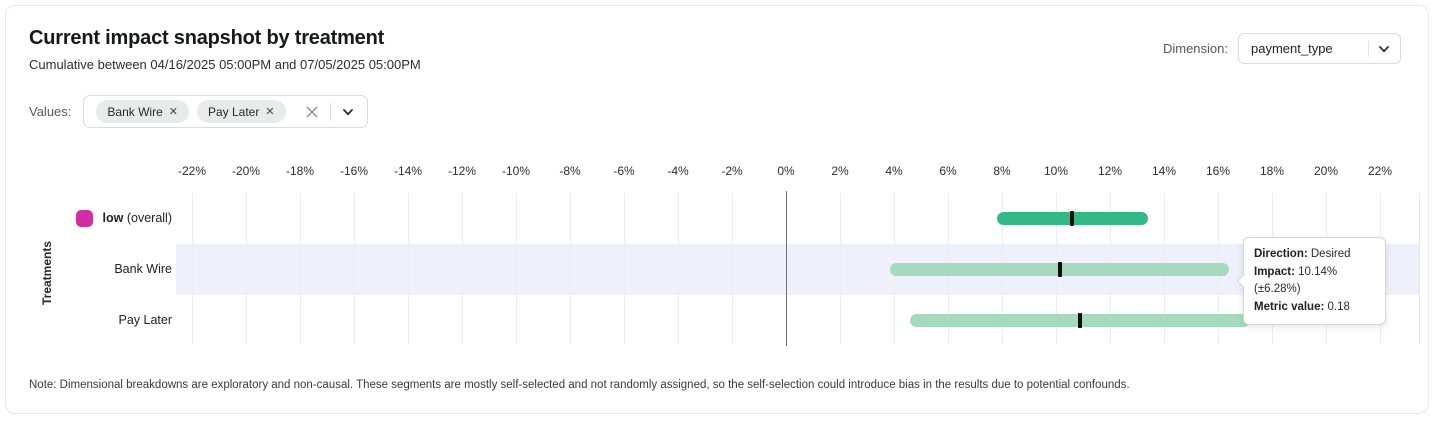 This screenshot has width=1434, height=423. Describe the element at coordinates (50, 111) in the screenshot. I see `values-label: Values:` at that location.